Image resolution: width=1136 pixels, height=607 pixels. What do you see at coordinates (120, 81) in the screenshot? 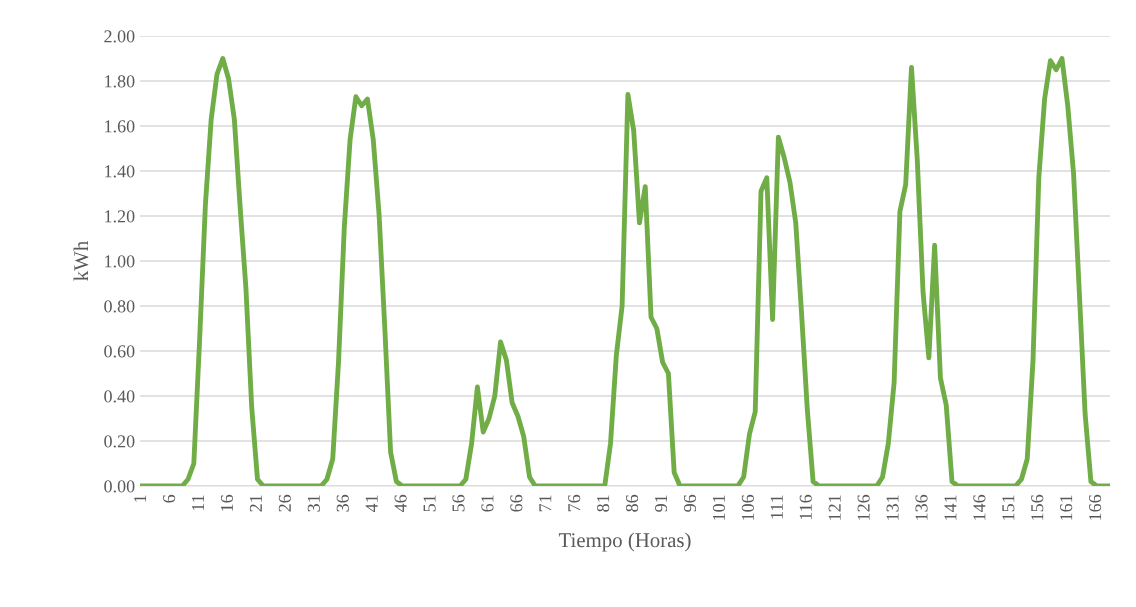
I see `y-tick-label: 1.80` at bounding box center [120, 81].